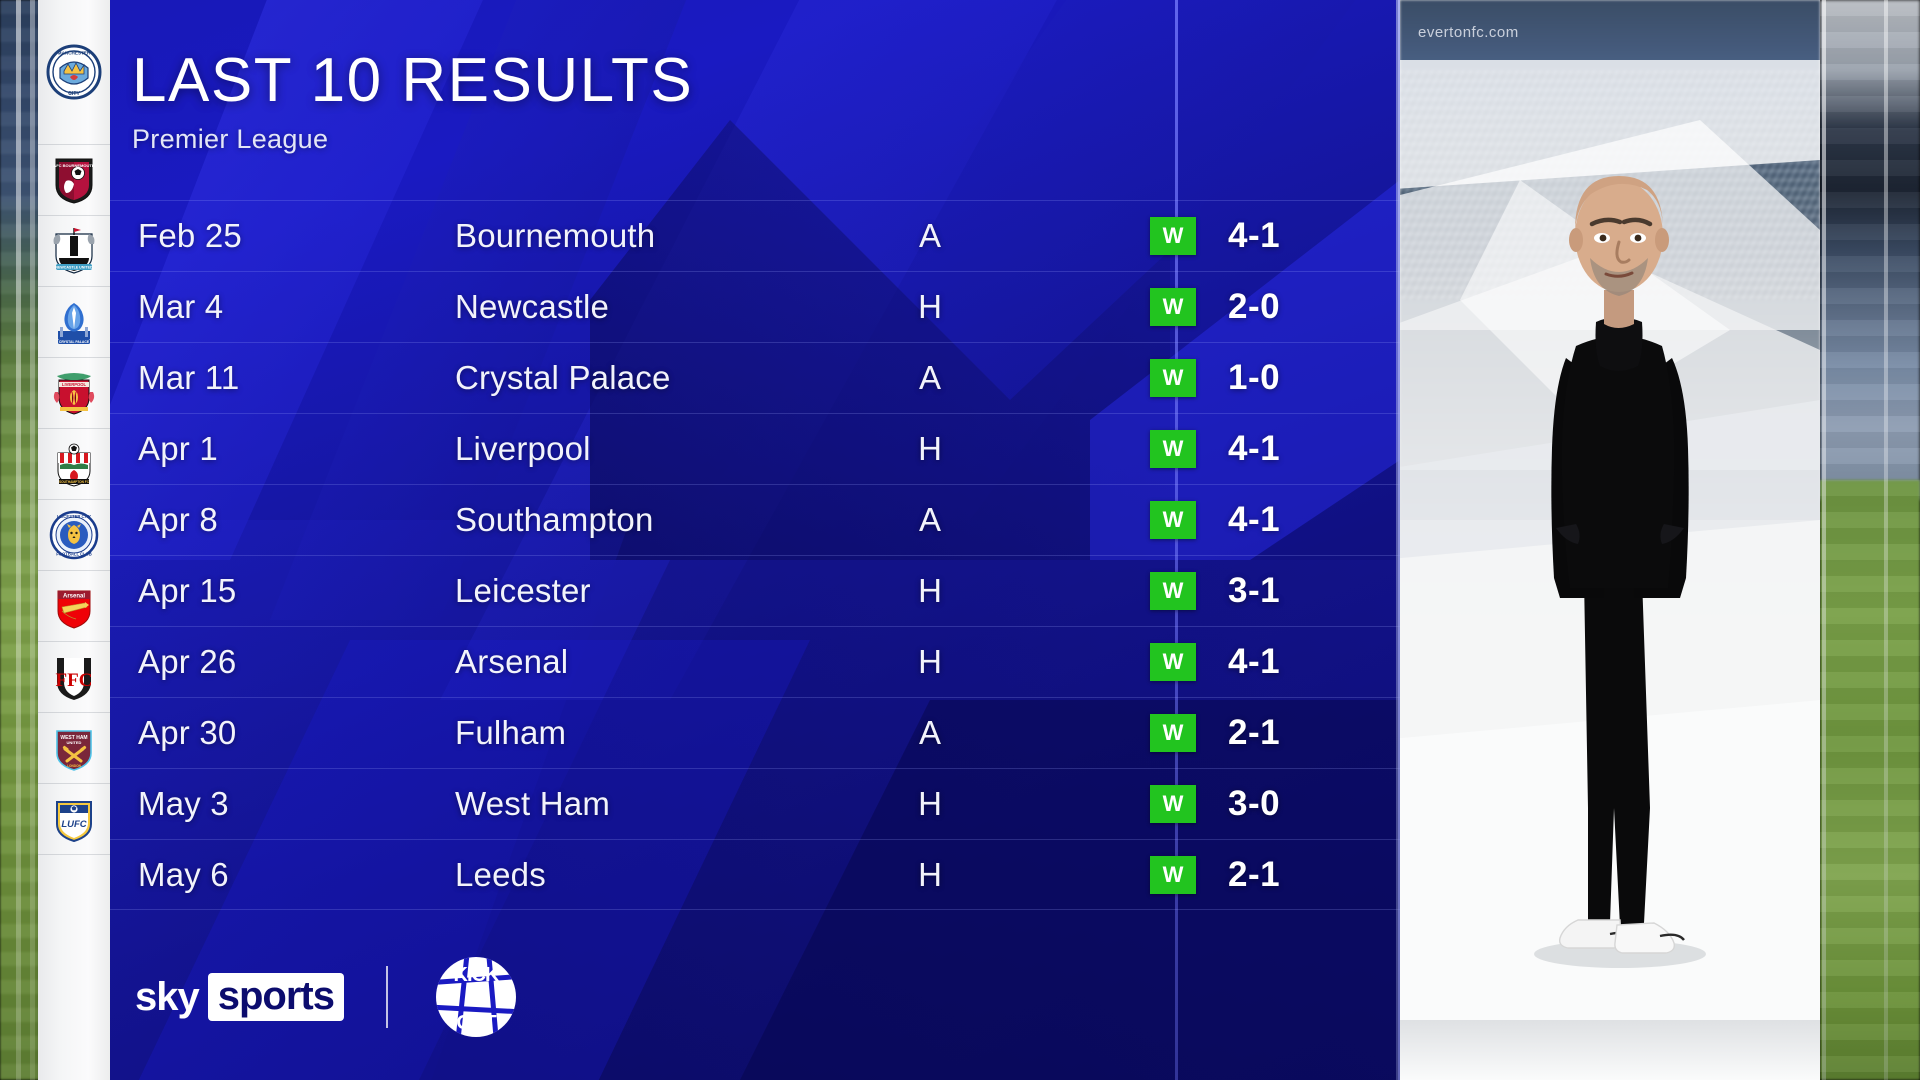 The width and height of the screenshot is (1920, 1080). What do you see at coordinates (755, 732) in the screenshot?
I see `table-row: Apr 30 Fulham A W 2-1` at bounding box center [755, 732].